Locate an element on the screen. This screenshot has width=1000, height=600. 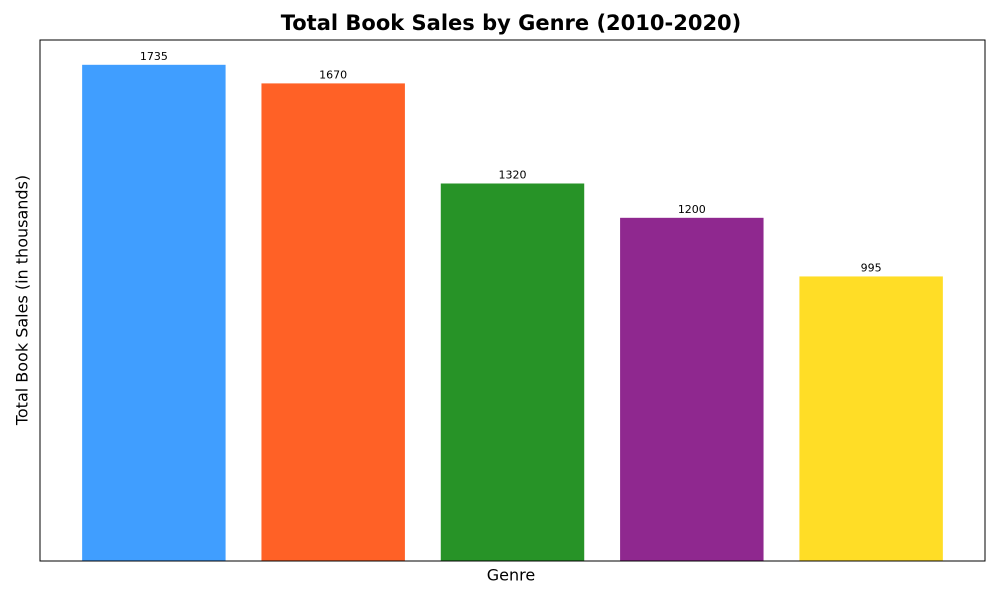
data-label: 1320 is located at coordinates (513, 174).